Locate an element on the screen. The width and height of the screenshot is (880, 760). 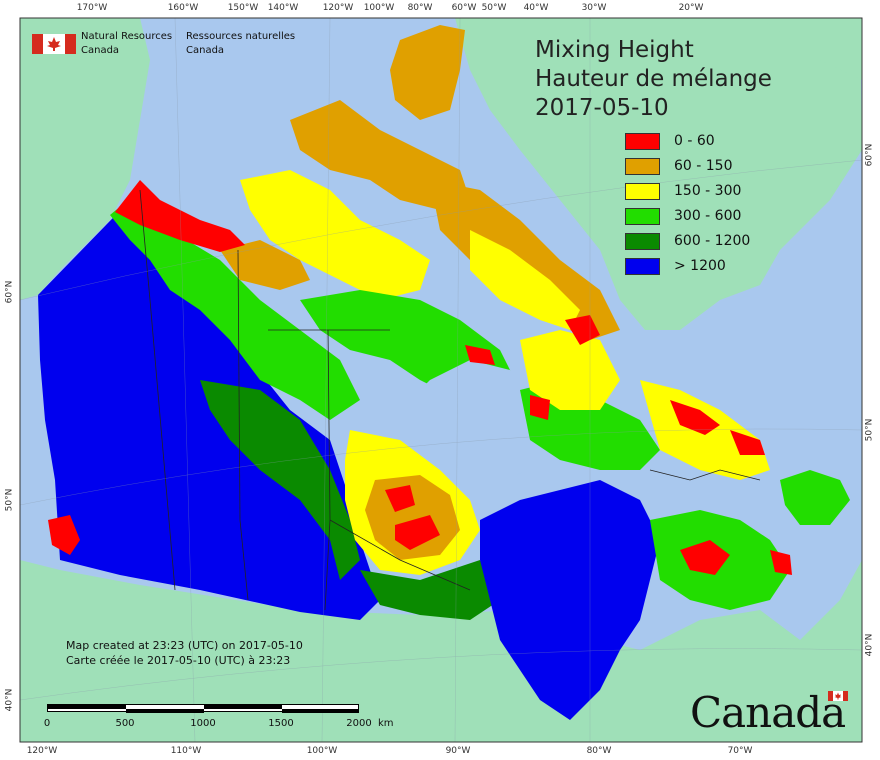
tick-bottom-100w: 100°W is located at coordinates (322, 751).